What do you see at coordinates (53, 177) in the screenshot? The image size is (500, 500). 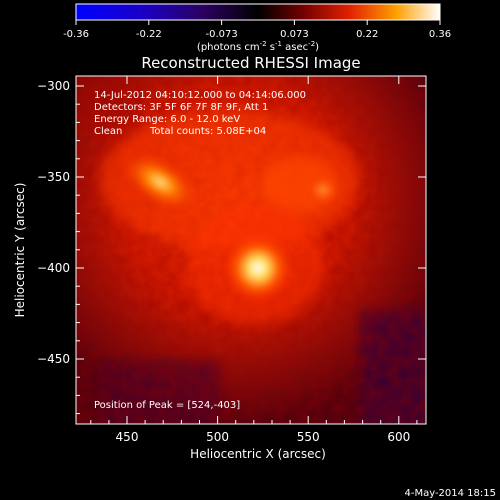 I see `y-tick-label: −350` at bounding box center [53, 177].